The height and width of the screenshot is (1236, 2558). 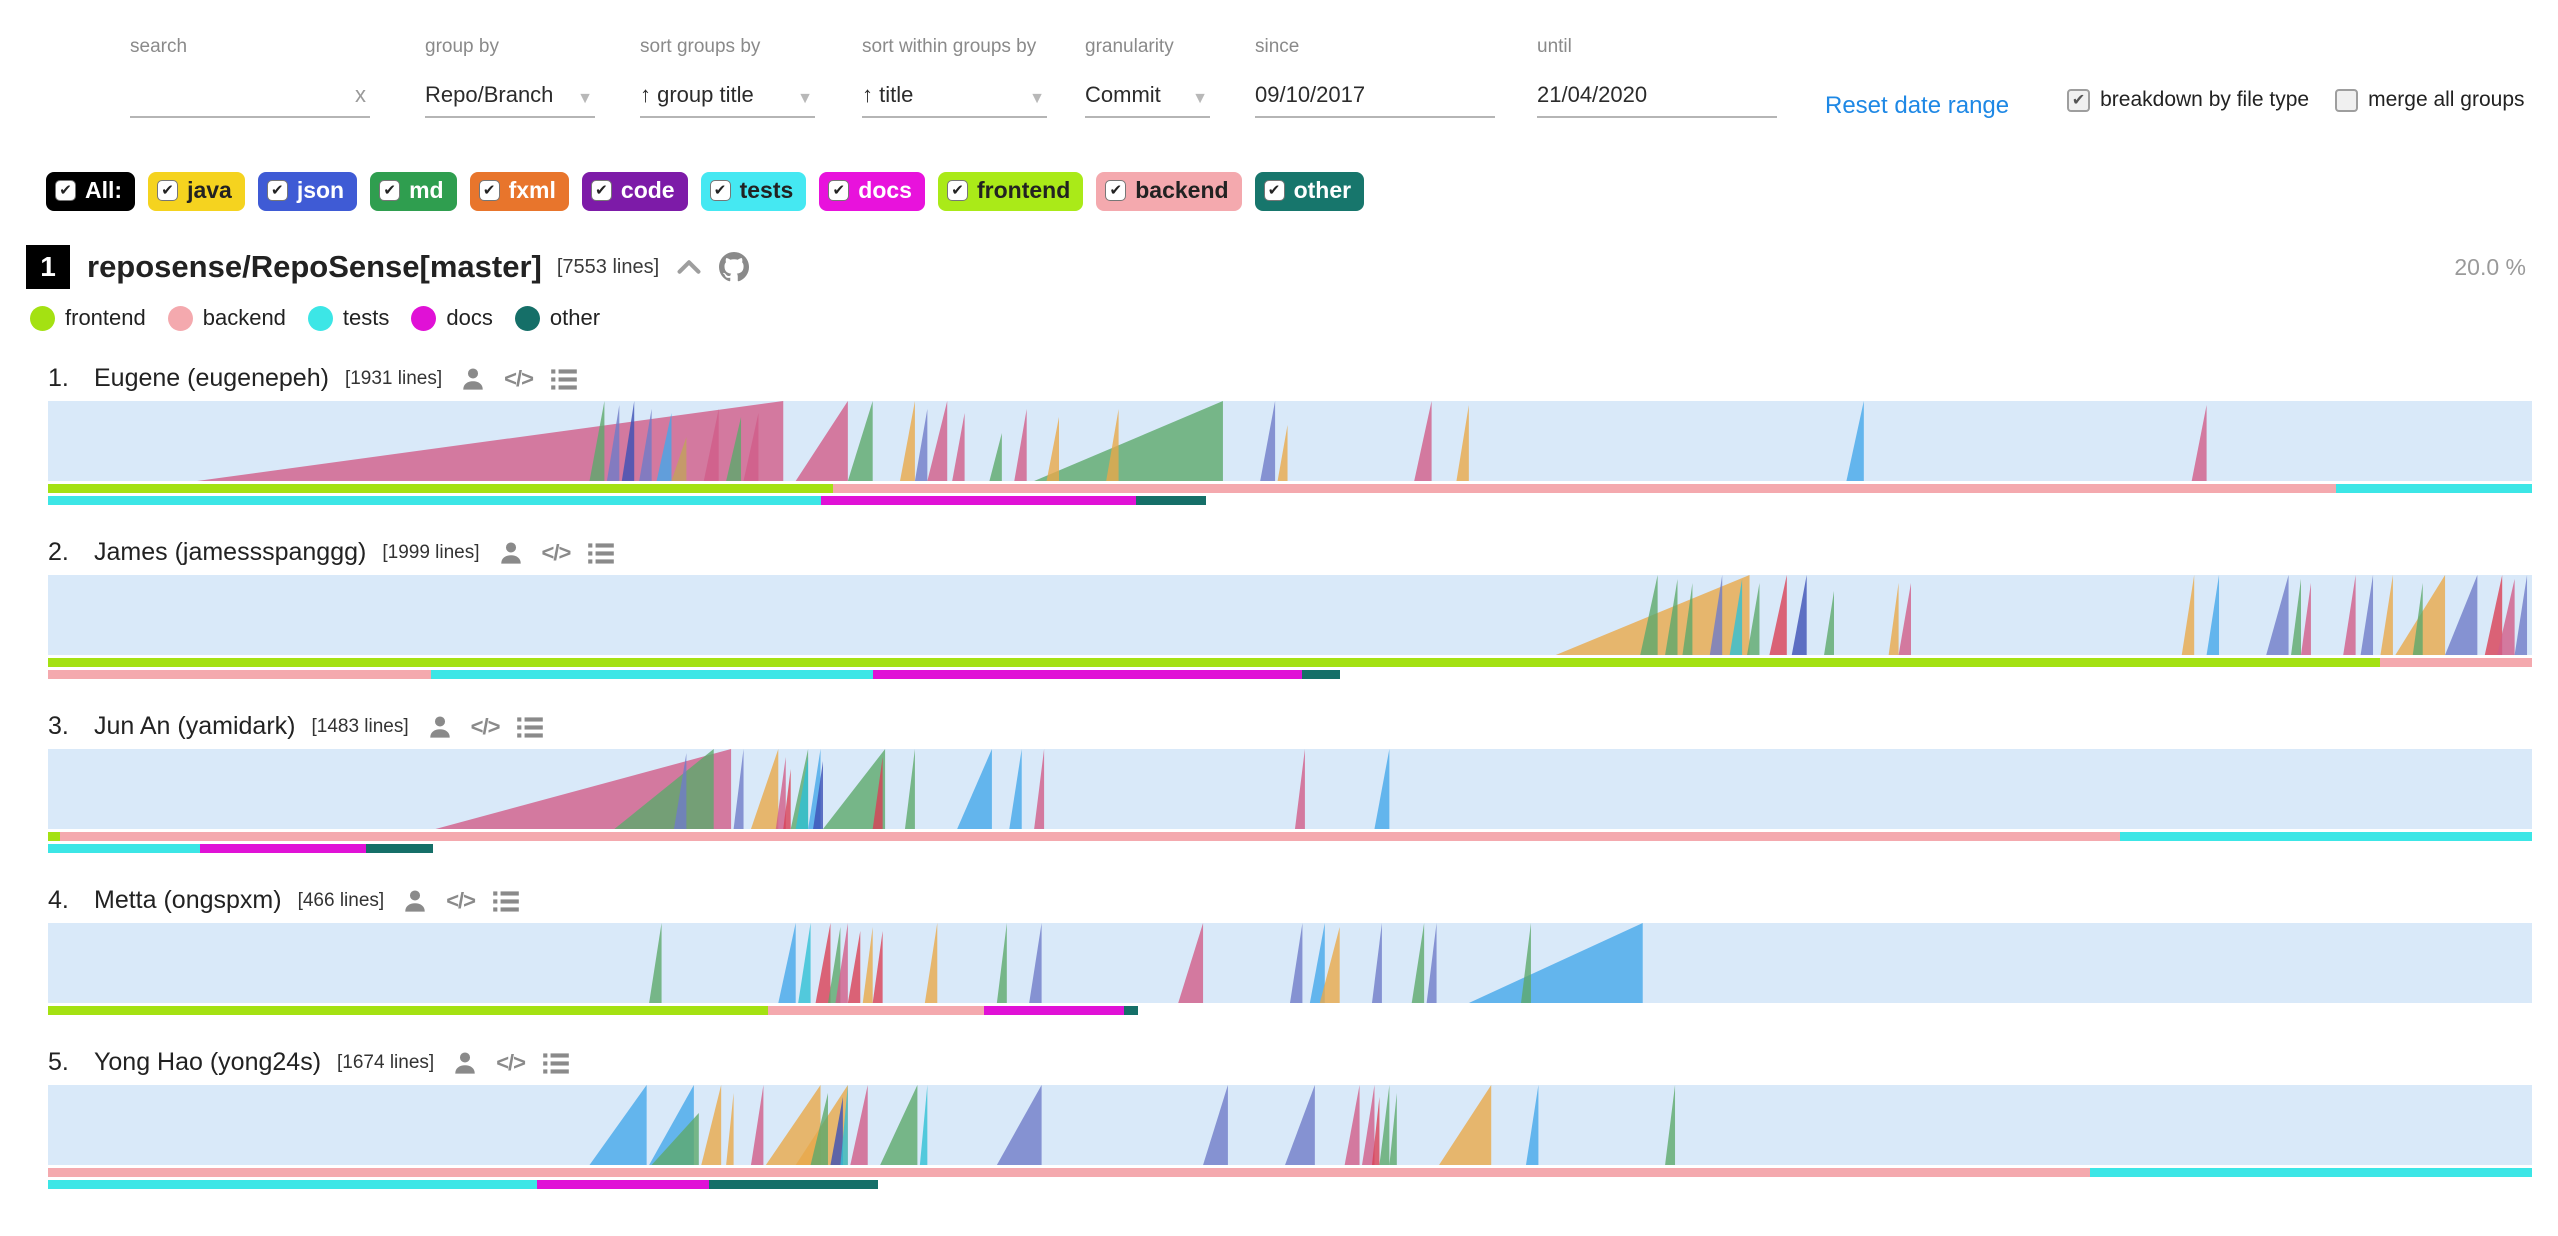 What do you see at coordinates (2188, 74) in the screenshot?
I see `breakdown-checkbox-group: ✔ breakdown by file type` at bounding box center [2188, 74].